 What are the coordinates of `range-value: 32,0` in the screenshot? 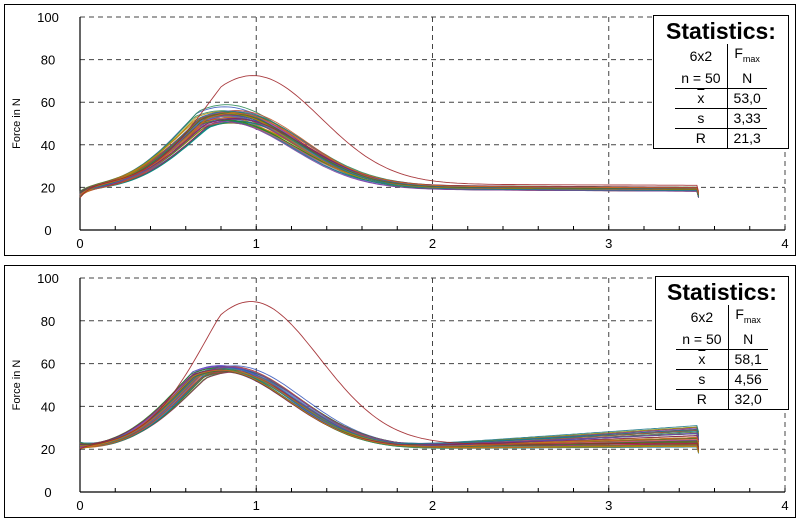 It's located at (747, 398).